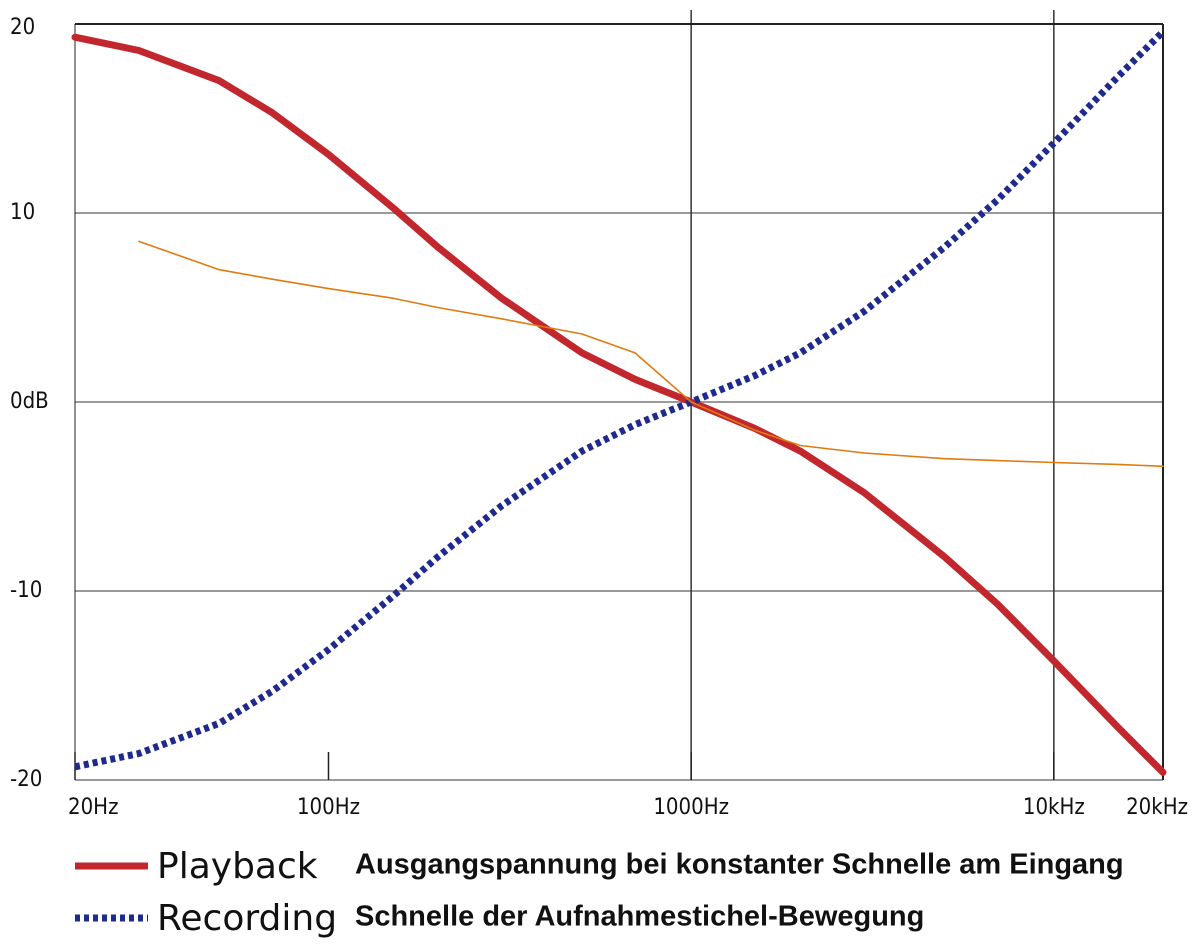  I want to click on y-tick-label: -10, so click(26, 590).